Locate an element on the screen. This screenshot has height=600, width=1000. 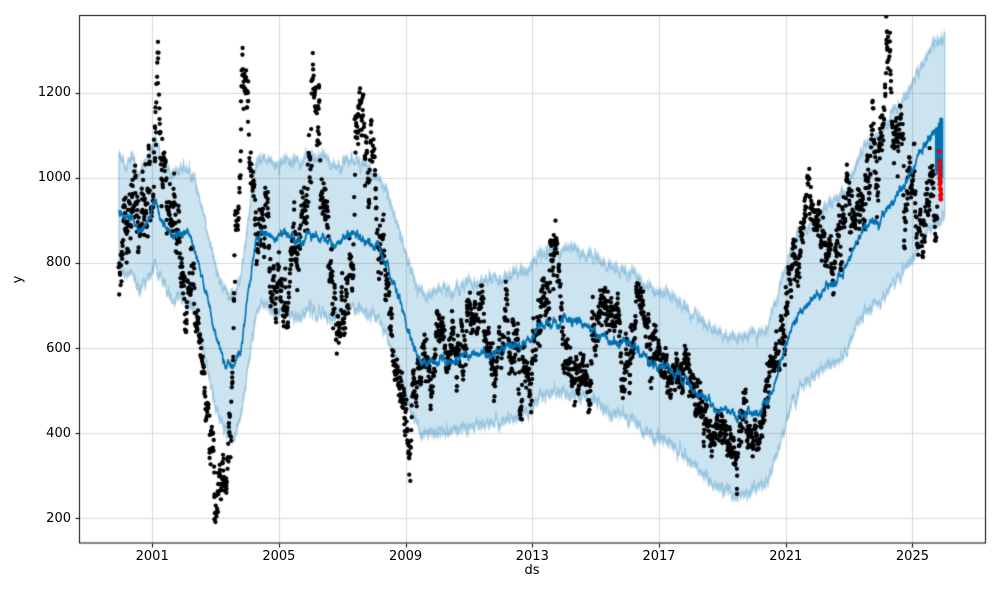
x-tick-label: 2025 is located at coordinates (912, 556).